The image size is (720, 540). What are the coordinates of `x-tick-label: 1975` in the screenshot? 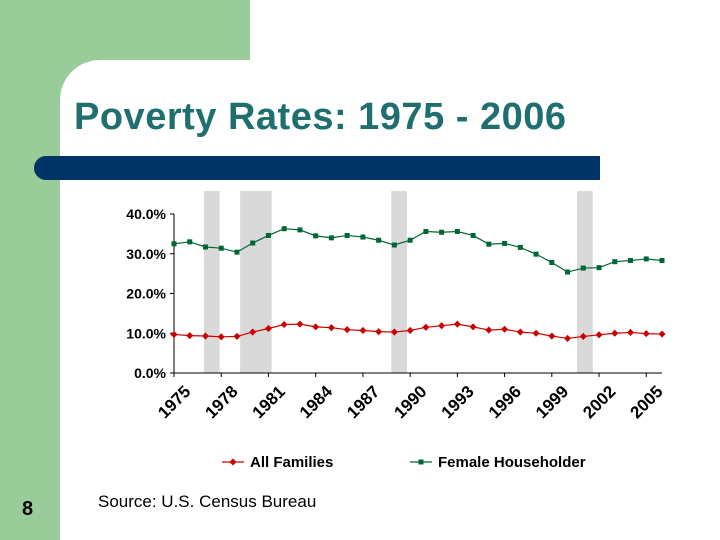 It's located at (174, 402).